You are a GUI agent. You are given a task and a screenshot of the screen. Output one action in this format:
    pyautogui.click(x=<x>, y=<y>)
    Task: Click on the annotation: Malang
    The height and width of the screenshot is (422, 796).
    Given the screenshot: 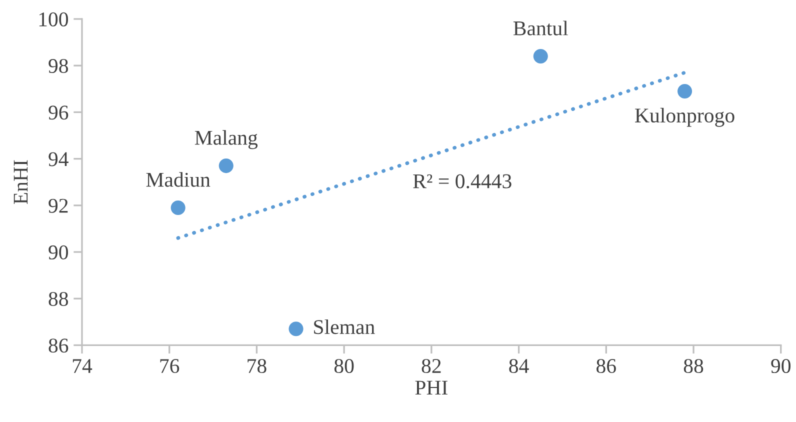 What is the action you would take?
    pyautogui.click(x=226, y=140)
    